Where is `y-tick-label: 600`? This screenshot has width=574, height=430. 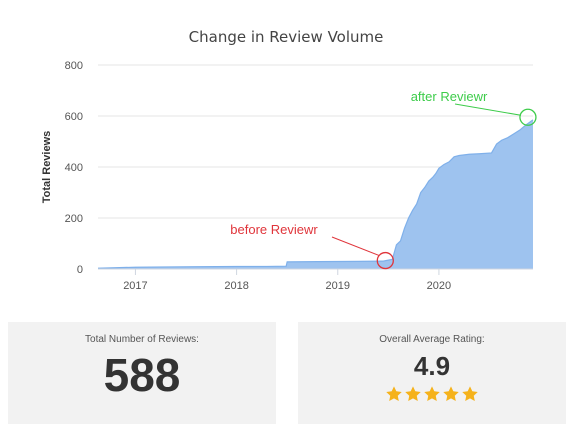
y-tick-label: 600 is located at coordinates (74, 117).